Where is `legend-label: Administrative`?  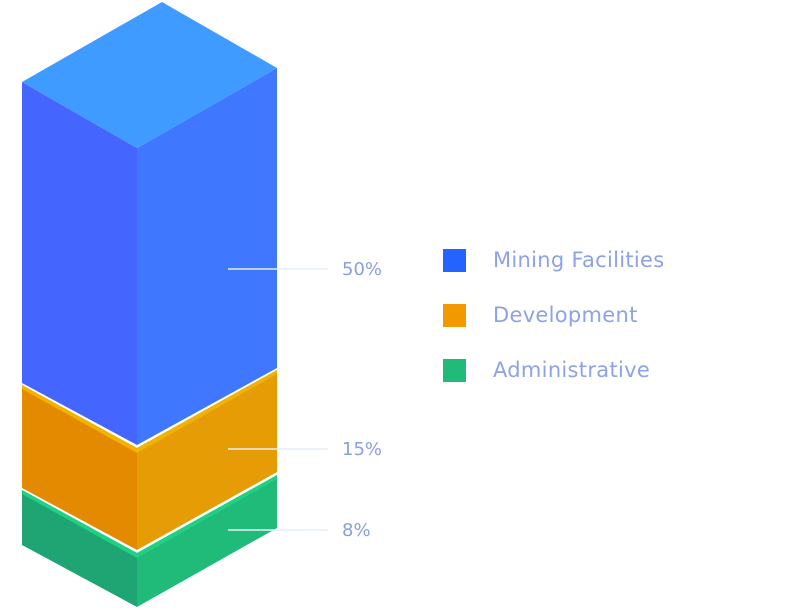 legend-label: Administrative is located at coordinates (572, 370).